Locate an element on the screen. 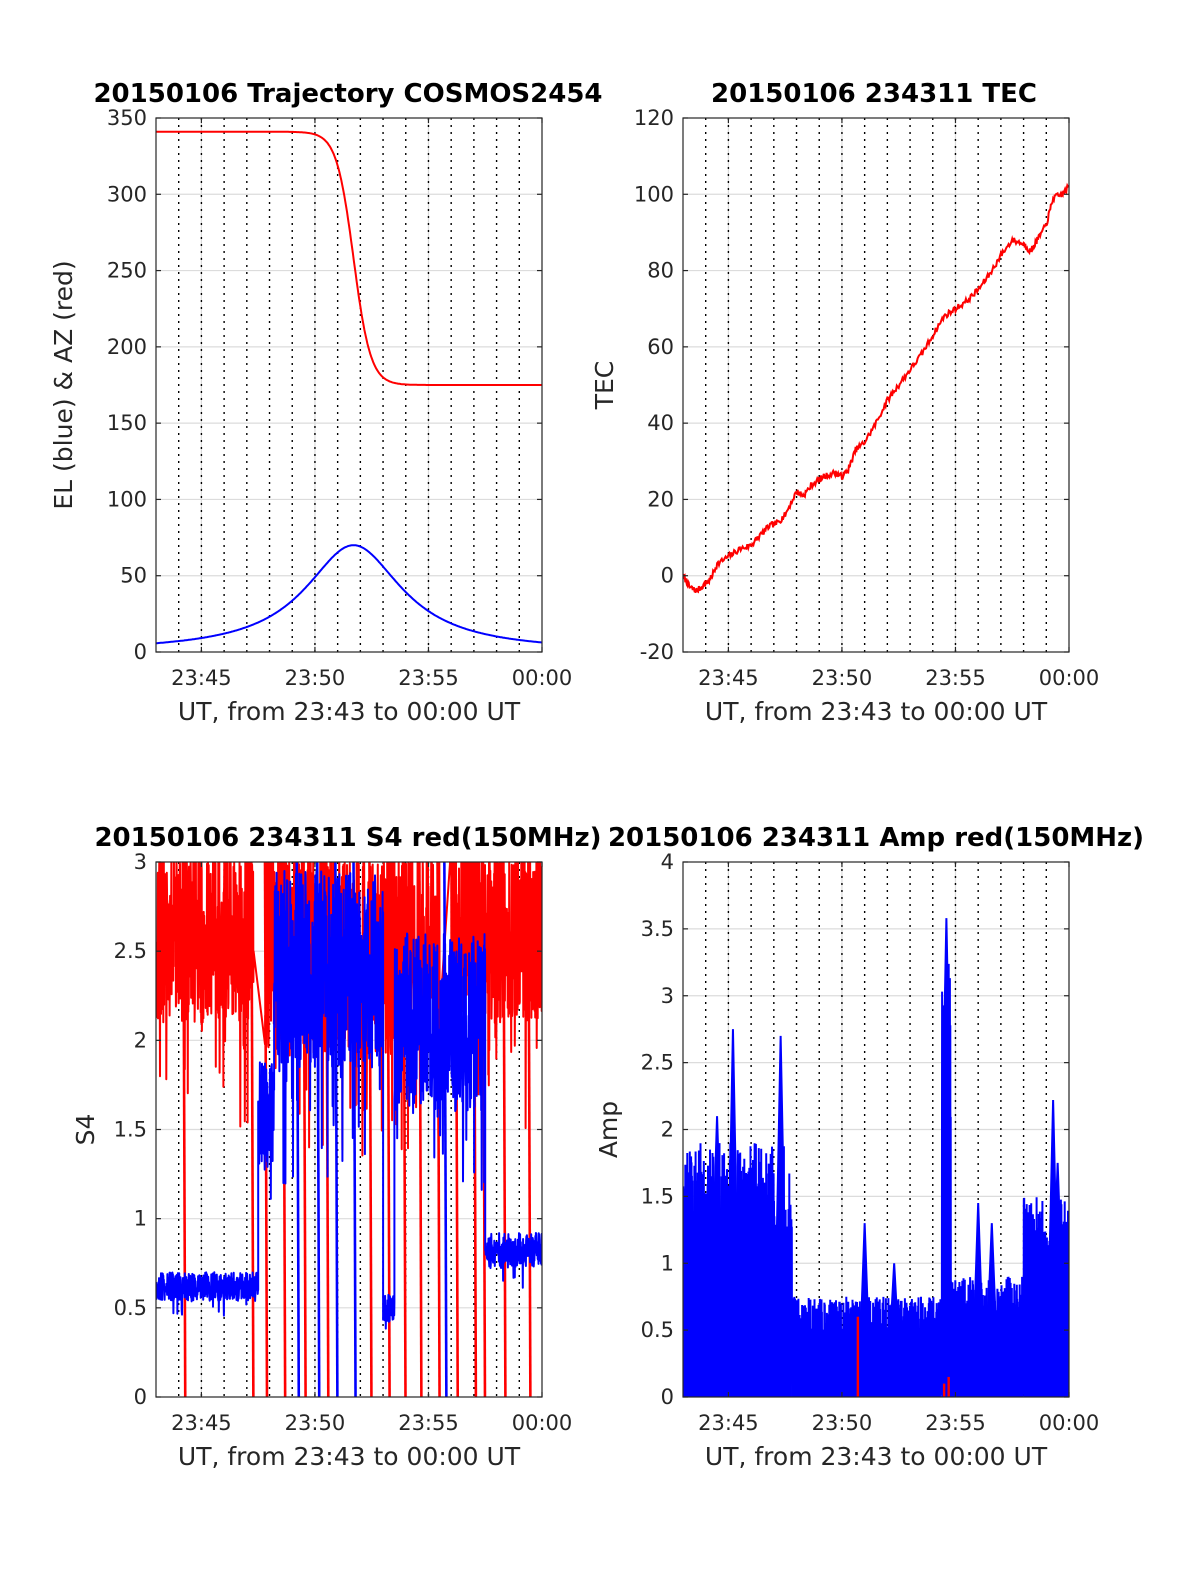  y-tick-label: 300 is located at coordinates (127, 194).